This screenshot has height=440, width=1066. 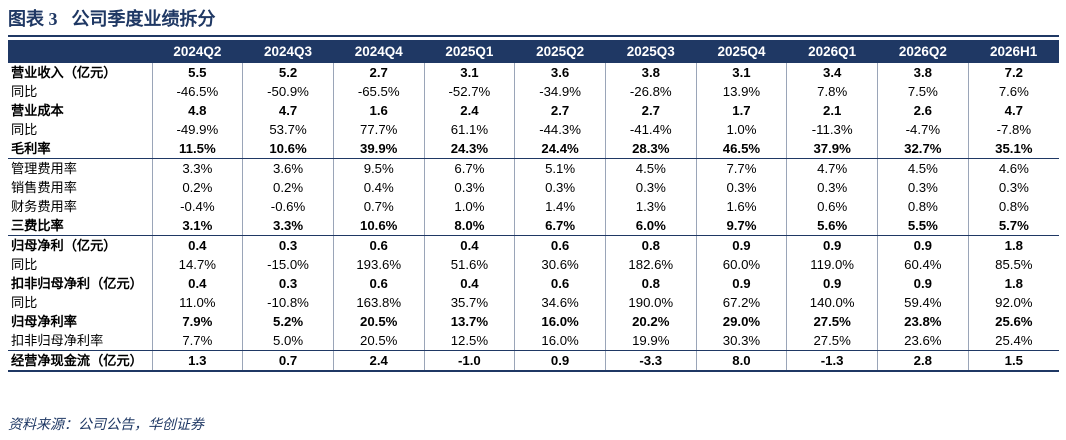 I want to click on row-label: 经营净现金流（亿元）, so click(x=80, y=361).